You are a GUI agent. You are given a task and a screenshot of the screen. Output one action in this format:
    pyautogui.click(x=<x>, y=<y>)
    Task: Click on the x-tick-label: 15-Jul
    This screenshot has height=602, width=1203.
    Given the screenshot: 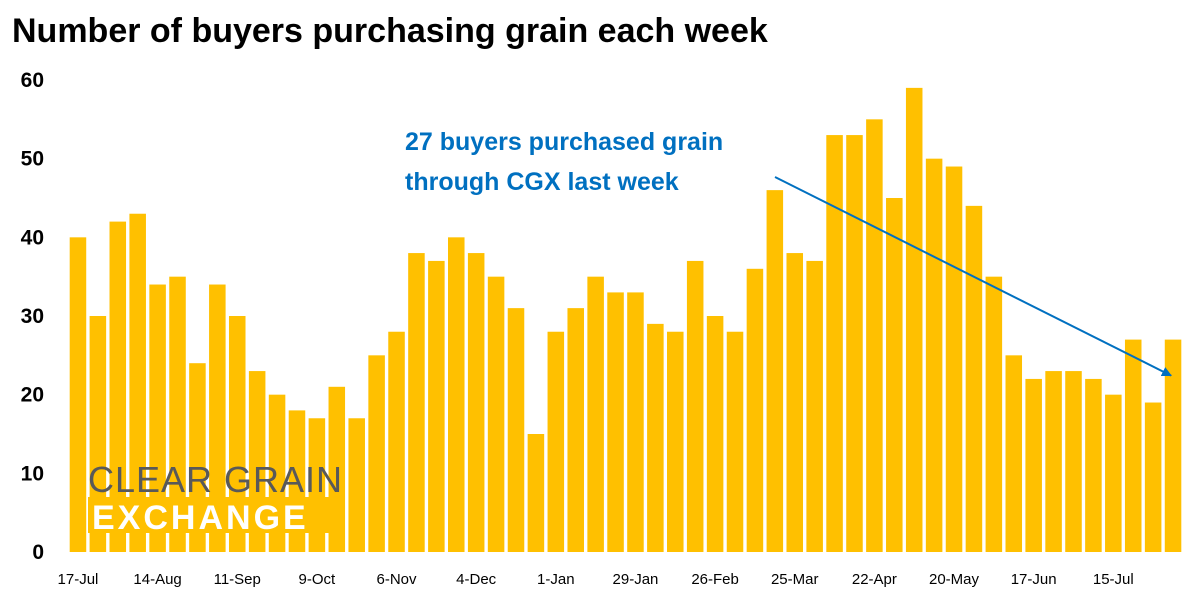 What is the action you would take?
    pyautogui.click(x=1113, y=579)
    